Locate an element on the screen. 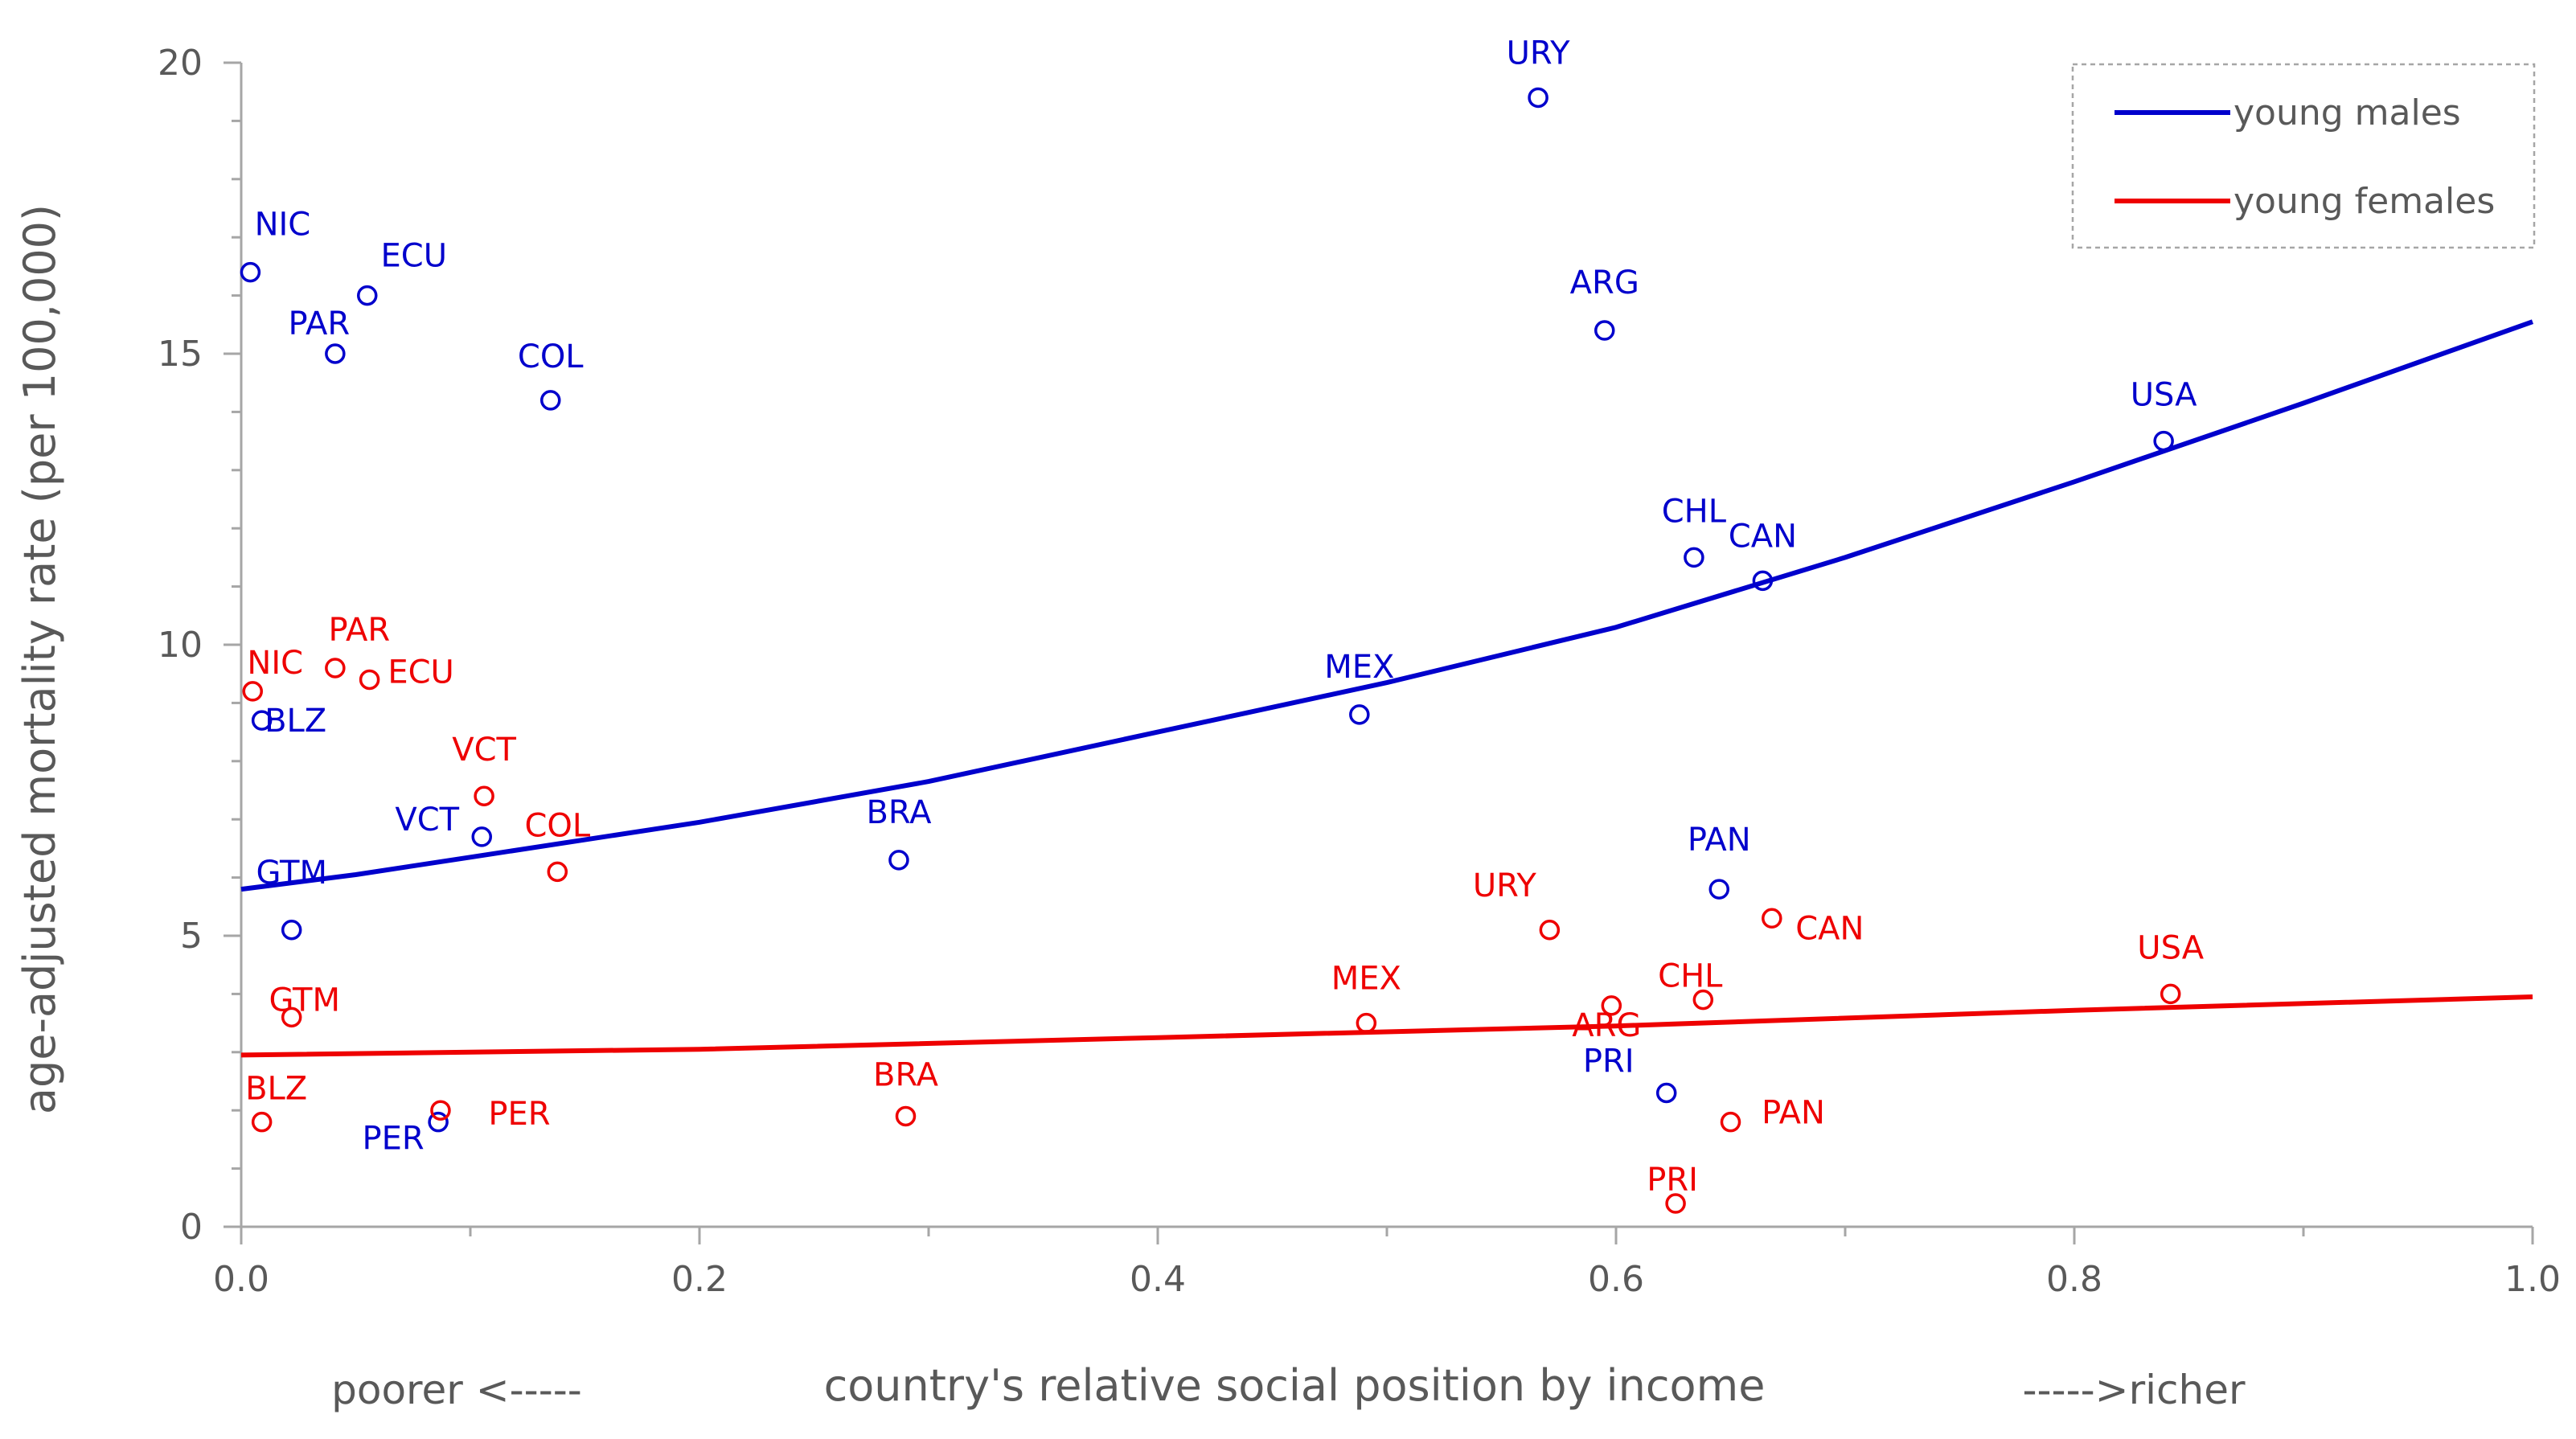 This screenshot has height=1439, width=2576. trend-line is located at coordinates (1386, 1026).